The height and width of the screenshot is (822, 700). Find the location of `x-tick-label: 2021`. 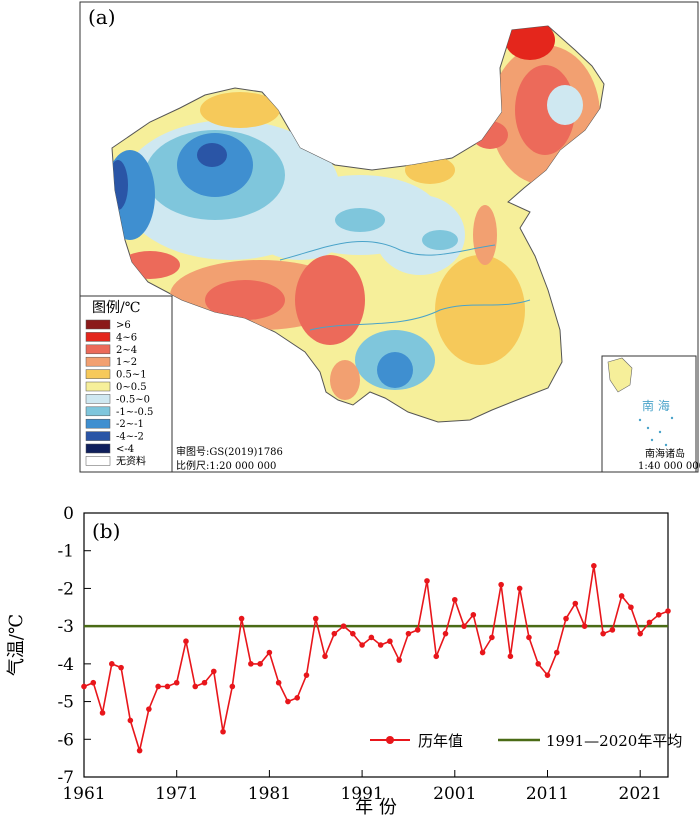

x-tick-label: 2021 is located at coordinates (640, 794).